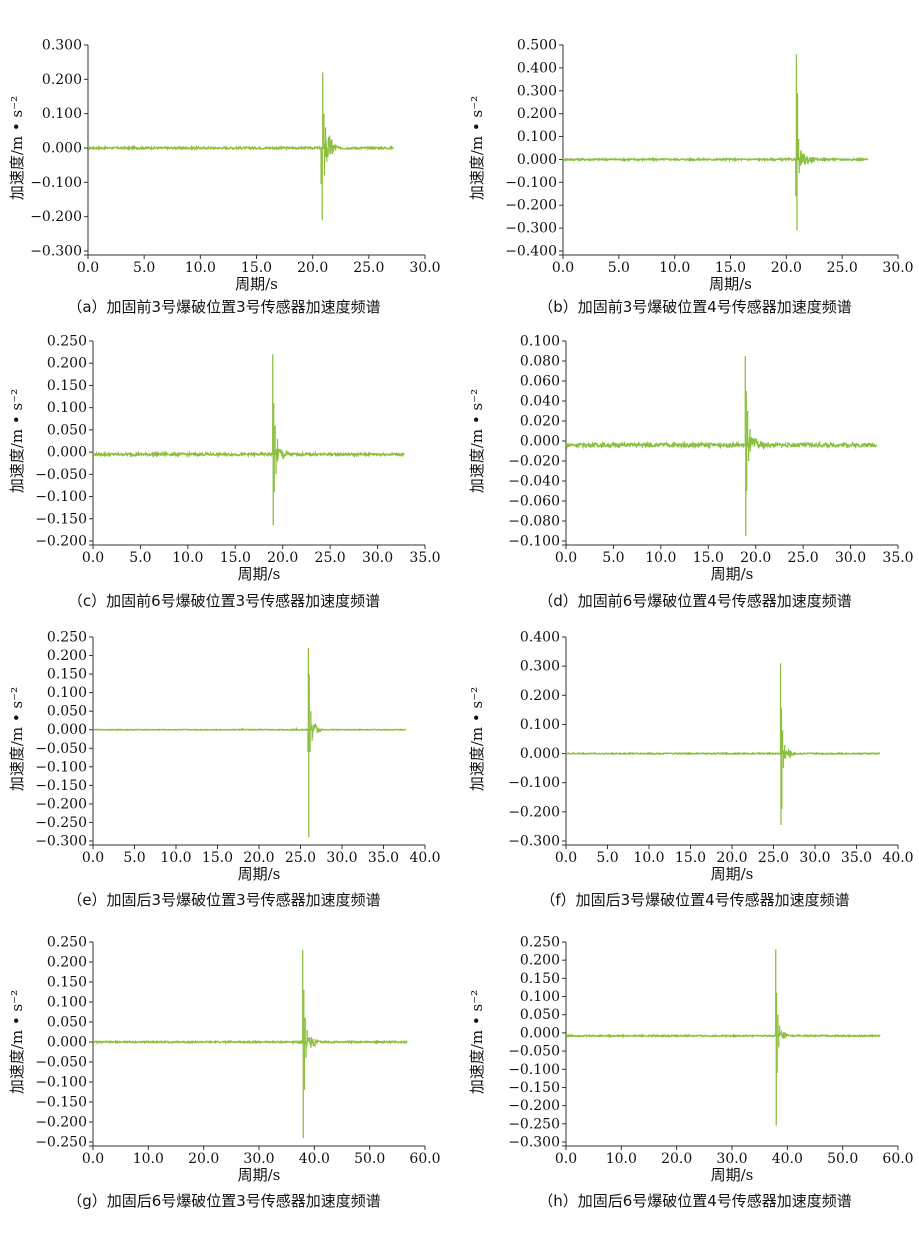  I want to click on y-tick-label: −0.300, so click(534, 842).